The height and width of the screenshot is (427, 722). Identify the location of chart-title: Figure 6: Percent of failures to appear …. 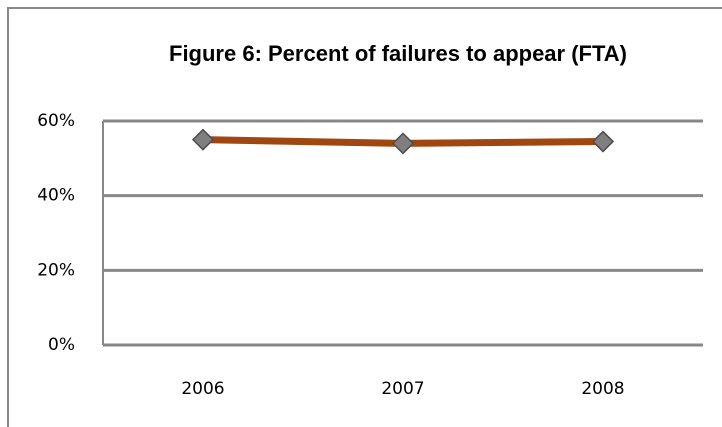
(398, 53).